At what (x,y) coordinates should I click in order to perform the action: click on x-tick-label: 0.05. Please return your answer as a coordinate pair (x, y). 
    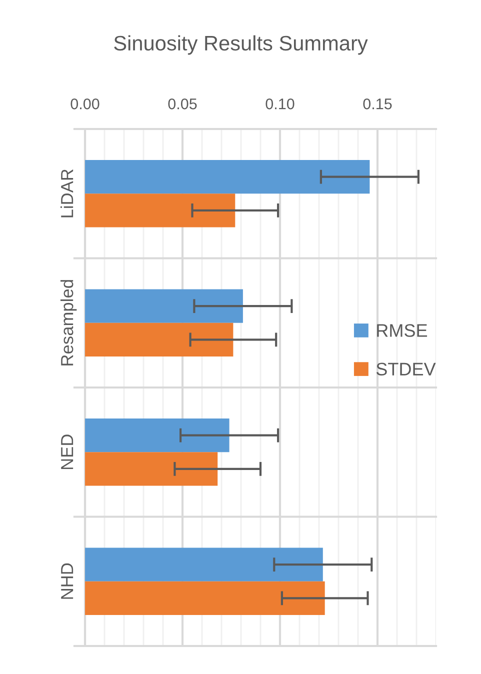
    Looking at the image, I should click on (182, 104).